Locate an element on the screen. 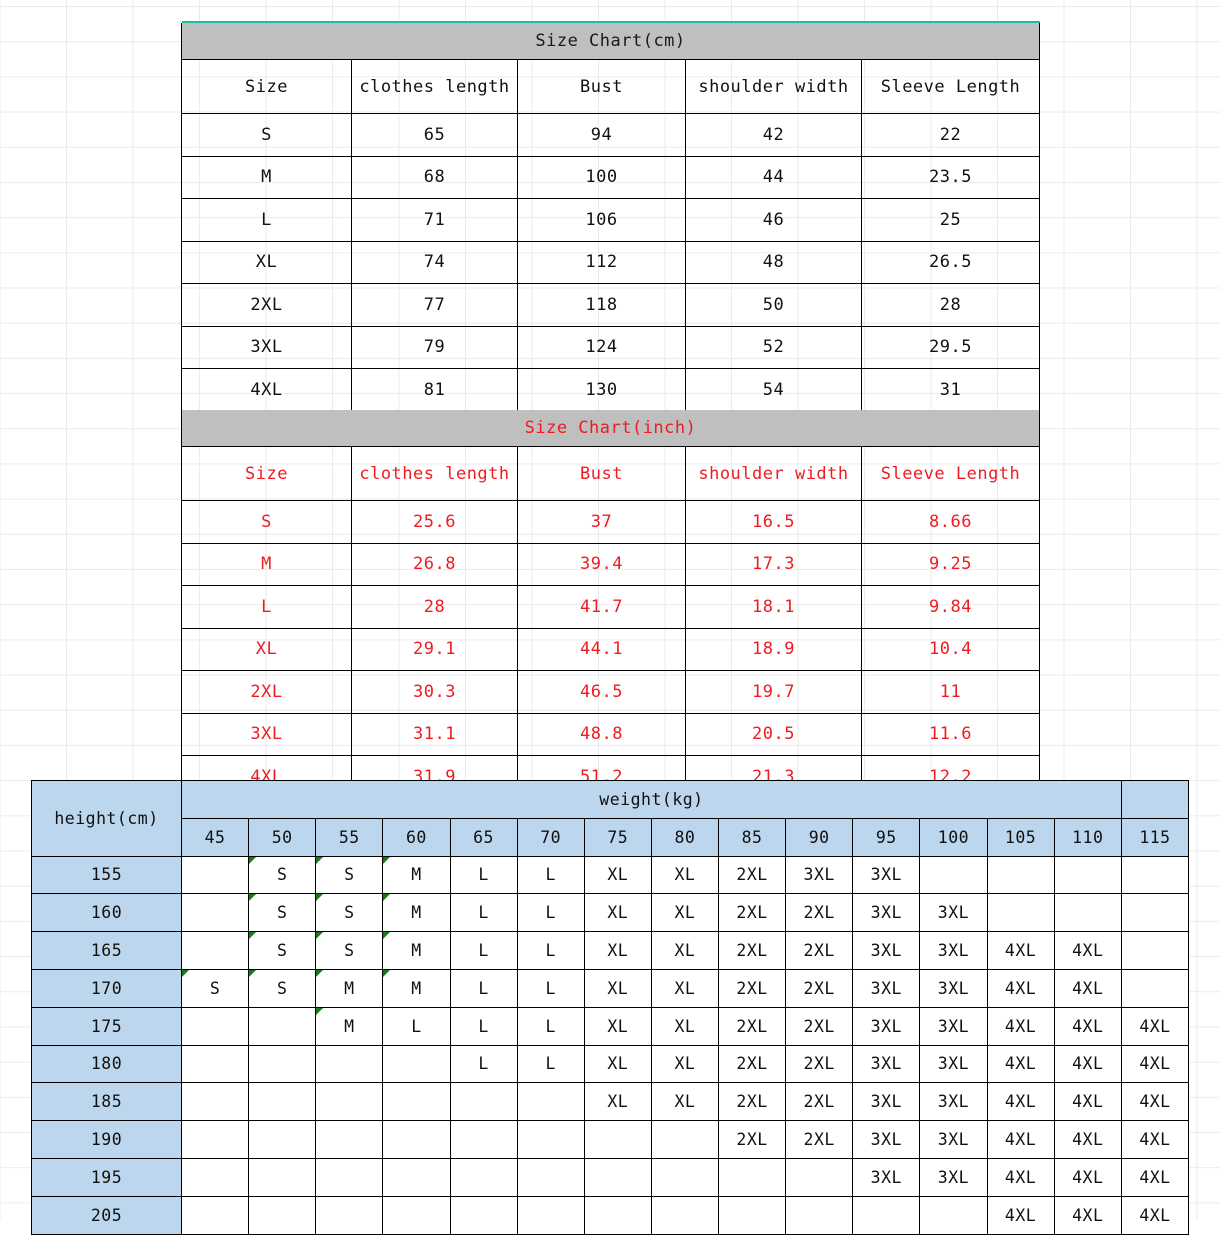 The height and width of the screenshot is (1235, 1220). size-label-cell: S is located at coordinates (266, 522).